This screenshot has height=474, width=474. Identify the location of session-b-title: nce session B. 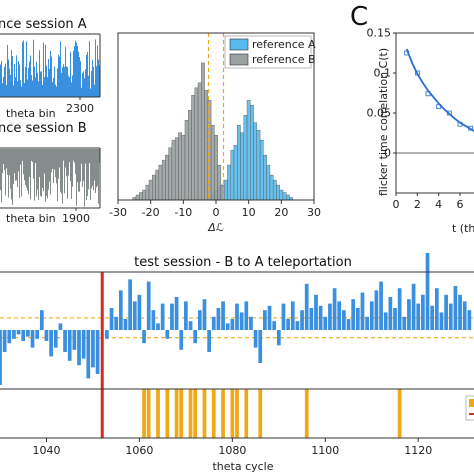
(43, 128).